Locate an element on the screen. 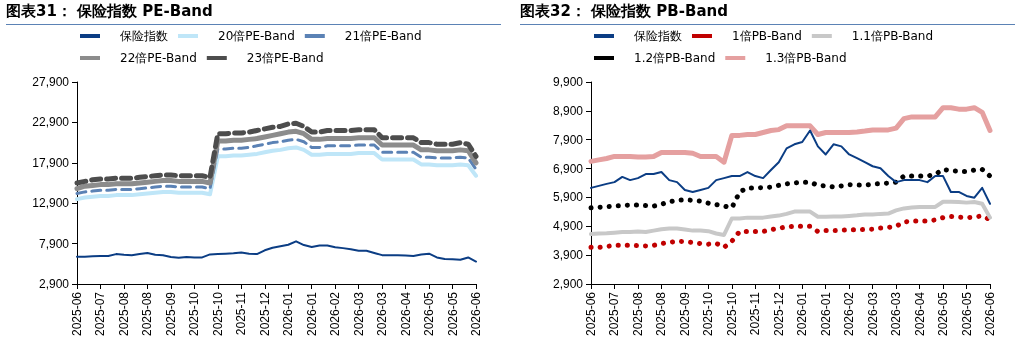 The image size is (1029, 361). y-tick-label: 3,900 is located at coordinates (568, 255).